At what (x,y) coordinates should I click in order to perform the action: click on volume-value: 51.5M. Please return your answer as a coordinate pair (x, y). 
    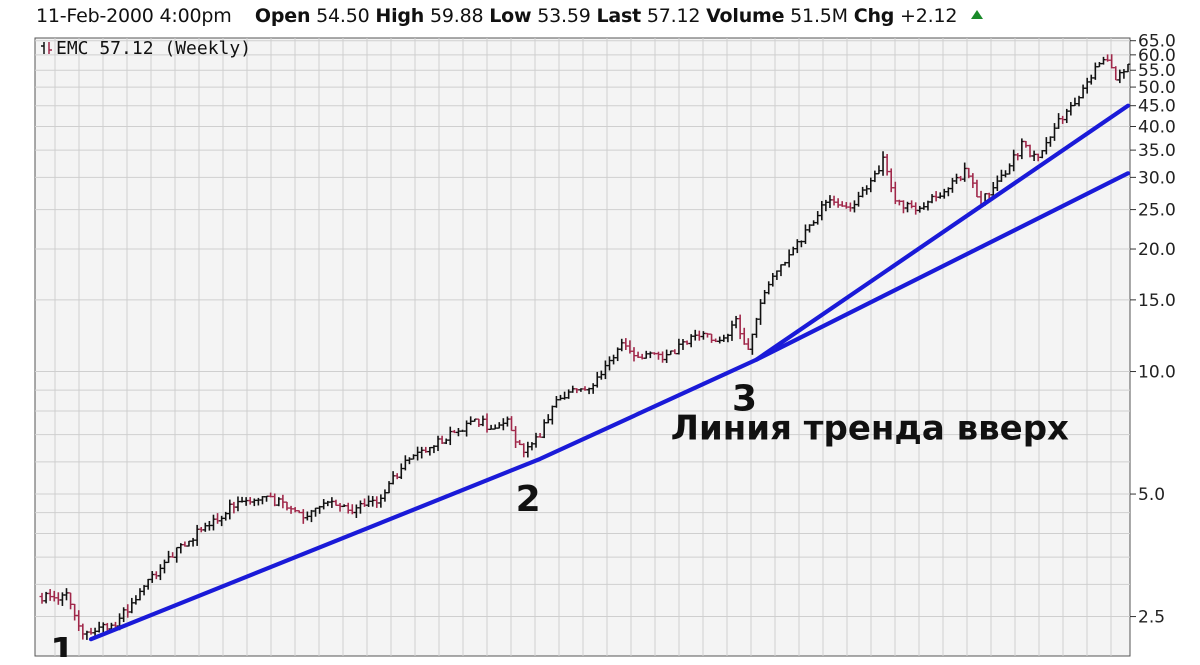
    Looking at the image, I should click on (819, 16).